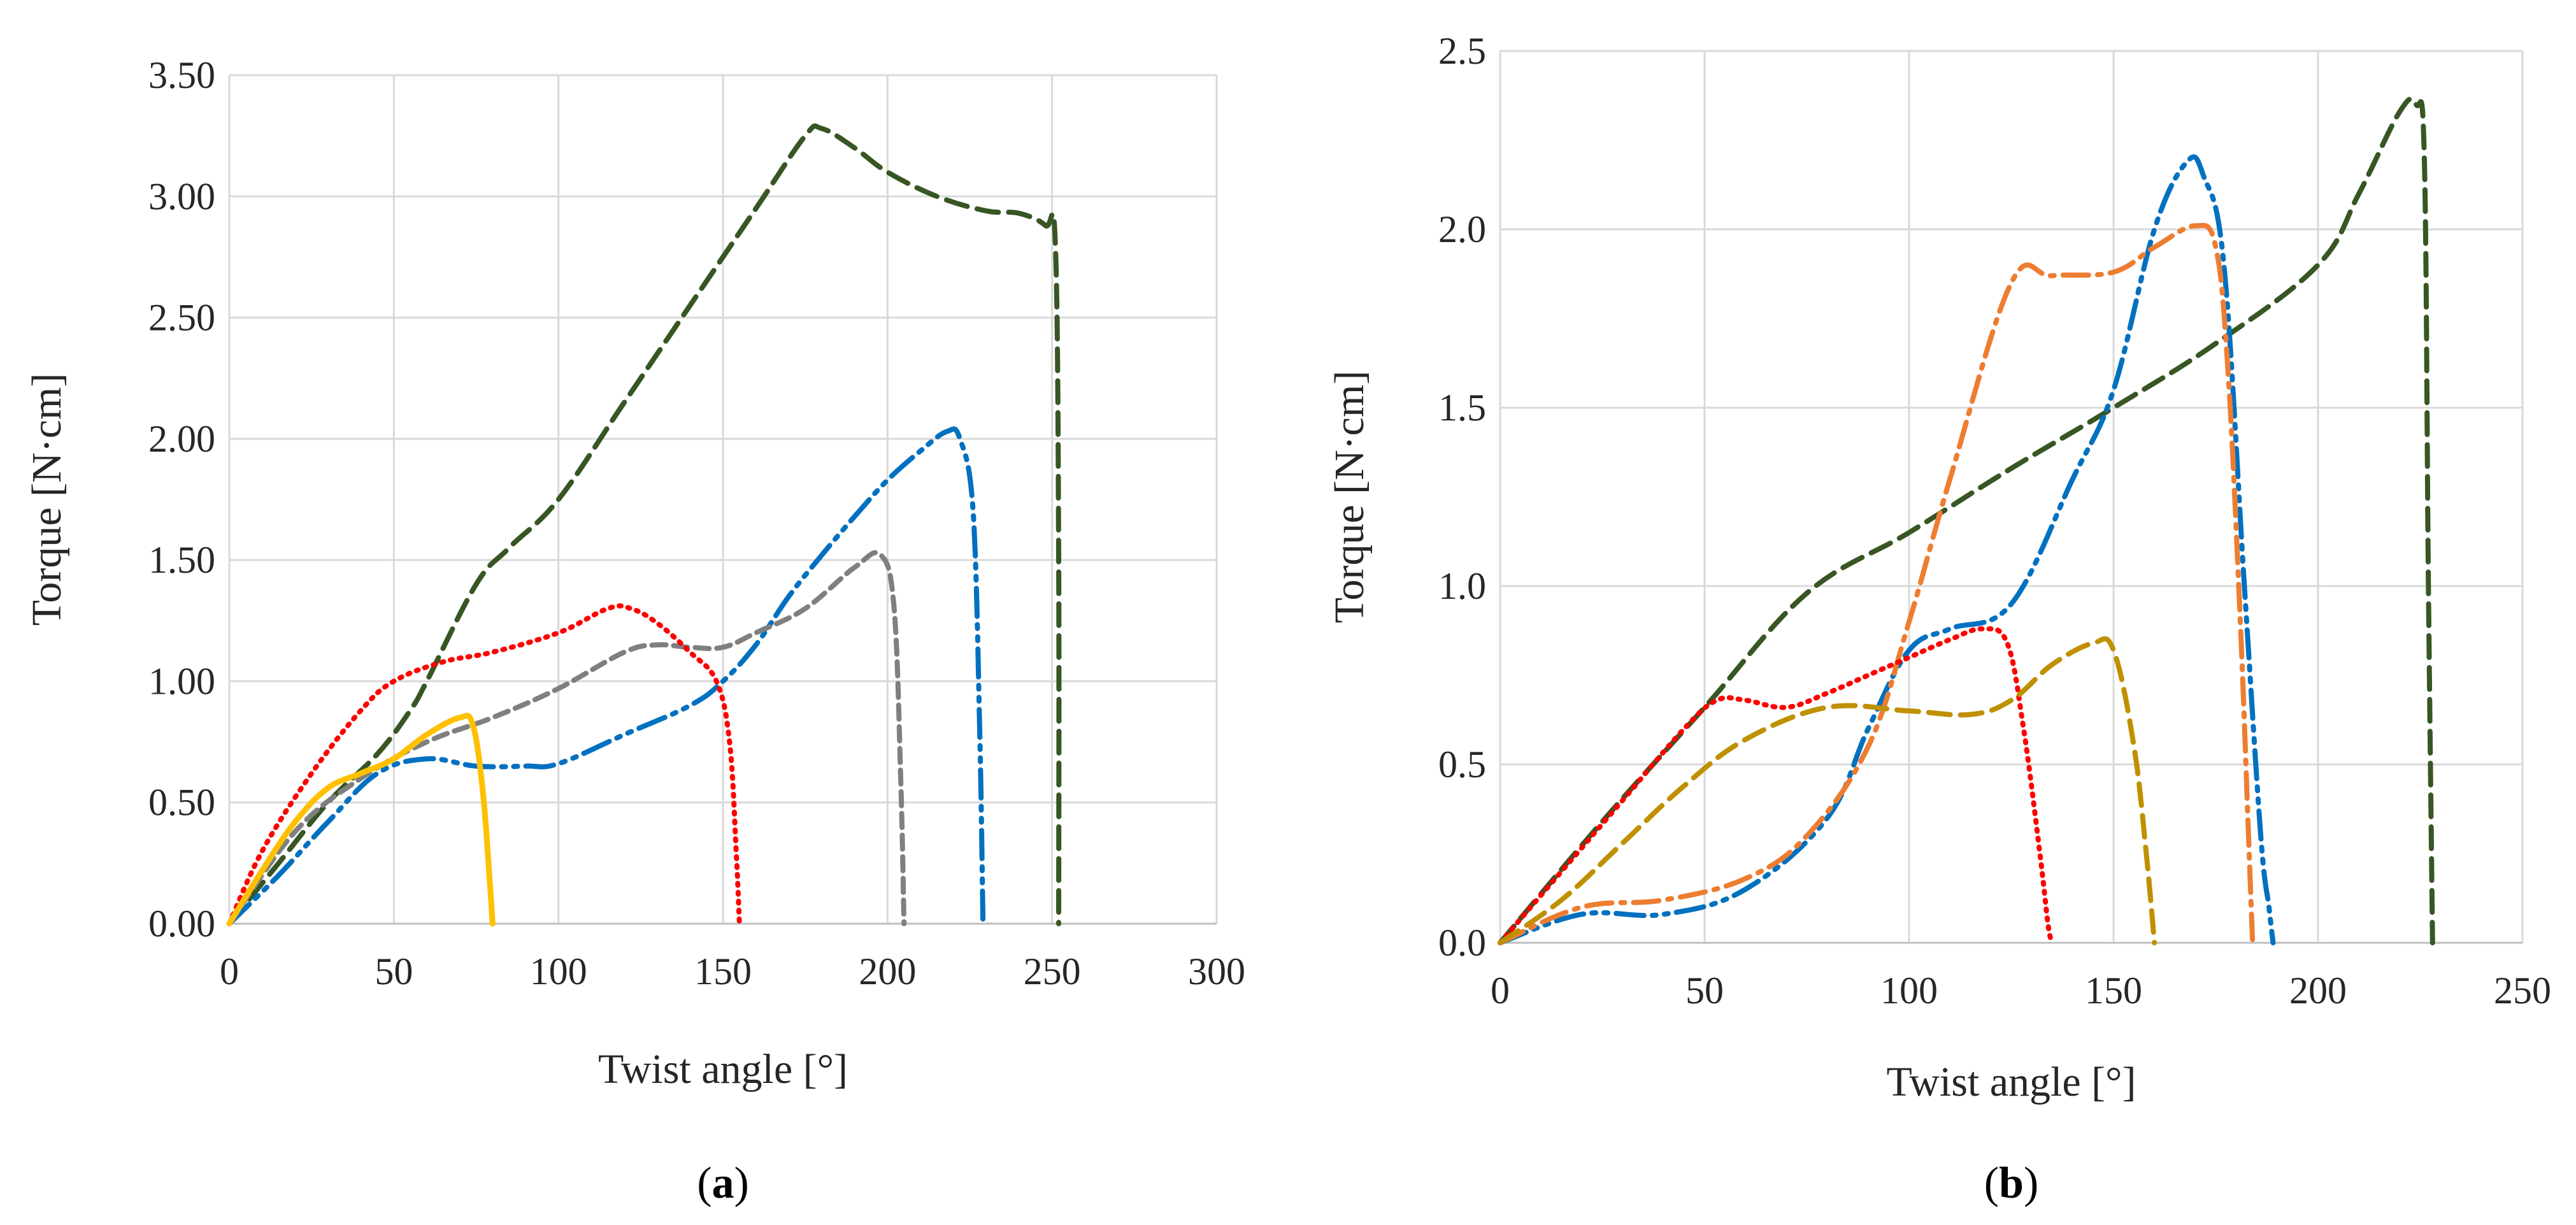 The width and height of the screenshot is (2576, 1225). What do you see at coordinates (182, 439) in the screenshot?
I see `y-tick-label-a-4: 2.00` at bounding box center [182, 439].